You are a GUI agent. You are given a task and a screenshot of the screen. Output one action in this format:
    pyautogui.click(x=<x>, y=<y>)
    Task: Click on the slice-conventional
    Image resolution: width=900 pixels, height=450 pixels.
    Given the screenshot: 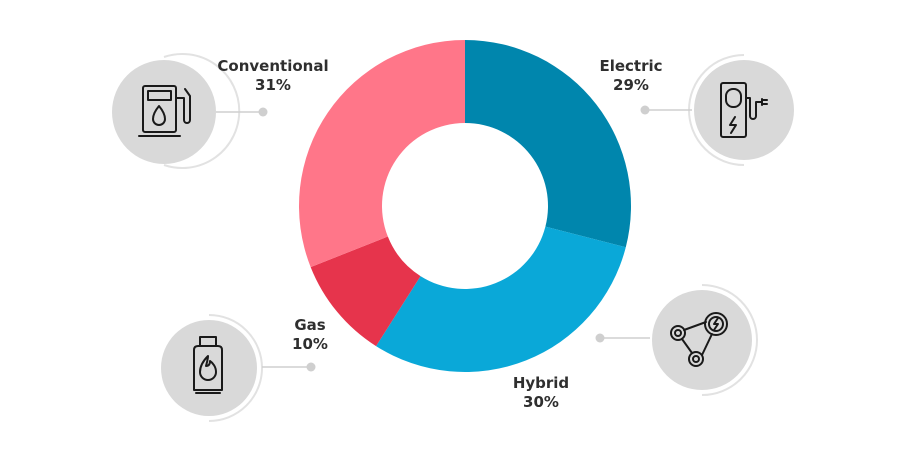 What is the action you would take?
    pyautogui.click(x=382, y=154)
    